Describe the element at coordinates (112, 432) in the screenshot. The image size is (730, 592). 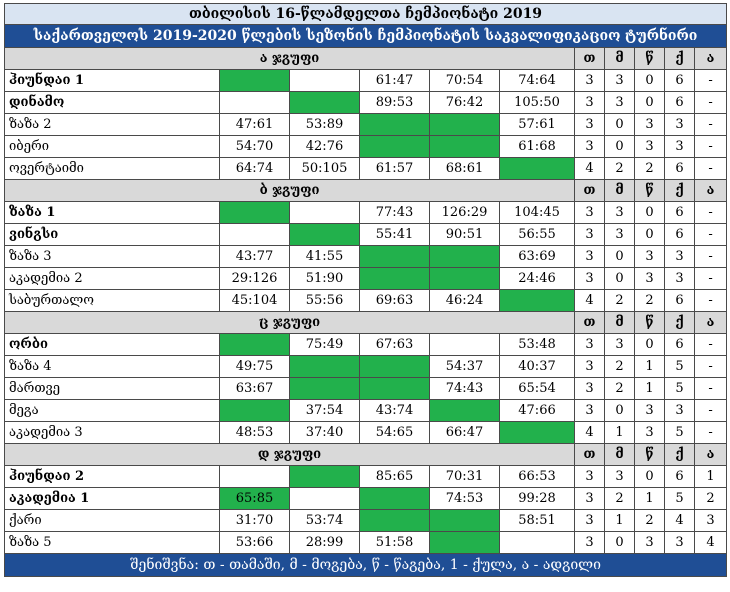
I see `team-name: აკადემია 3` at that location.